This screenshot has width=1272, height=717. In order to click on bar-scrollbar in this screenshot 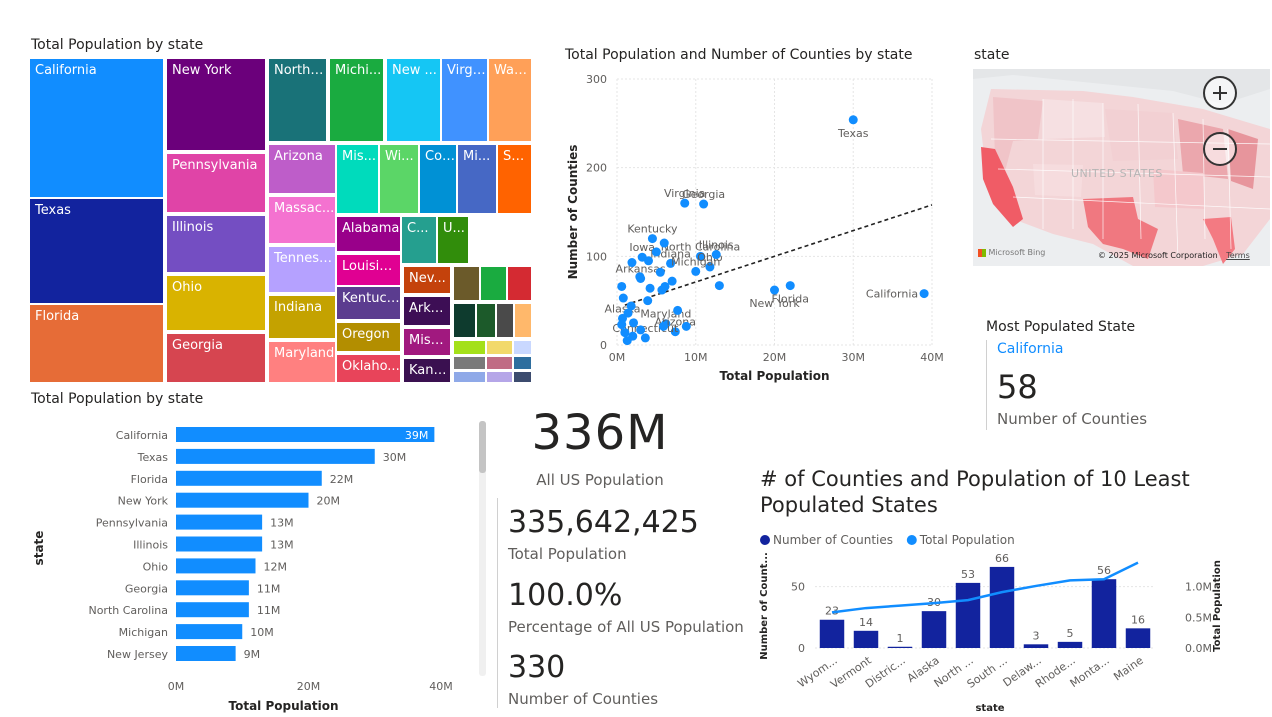, I will do `click(482, 548)`.